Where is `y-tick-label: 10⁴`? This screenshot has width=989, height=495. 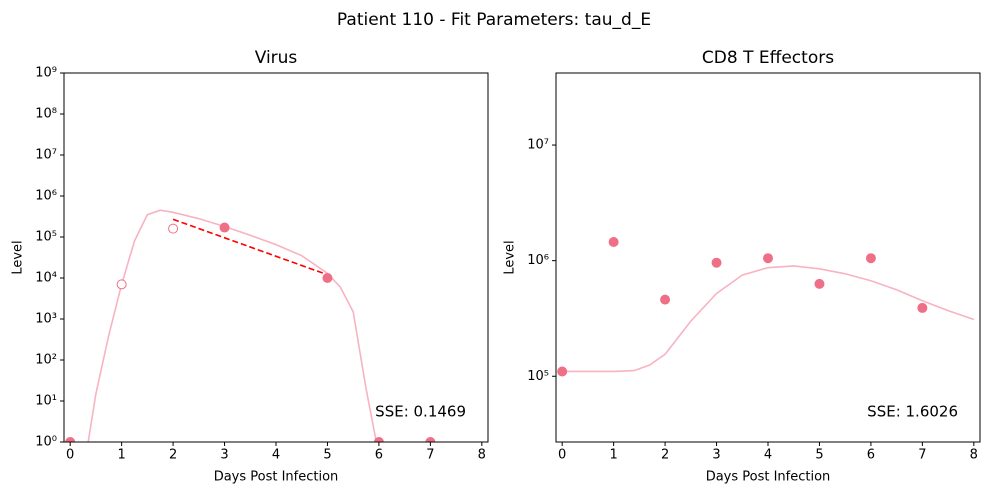 y-tick-label: 10⁴ is located at coordinates (46, 278).